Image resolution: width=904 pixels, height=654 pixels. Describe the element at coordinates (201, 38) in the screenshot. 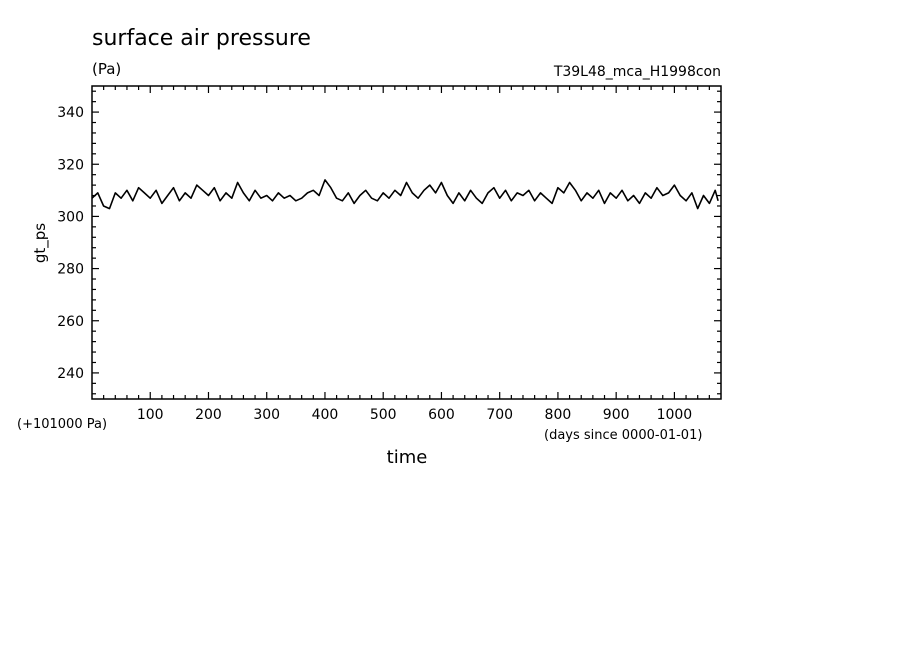

I see `chart-title: surface air pressure` at that location.